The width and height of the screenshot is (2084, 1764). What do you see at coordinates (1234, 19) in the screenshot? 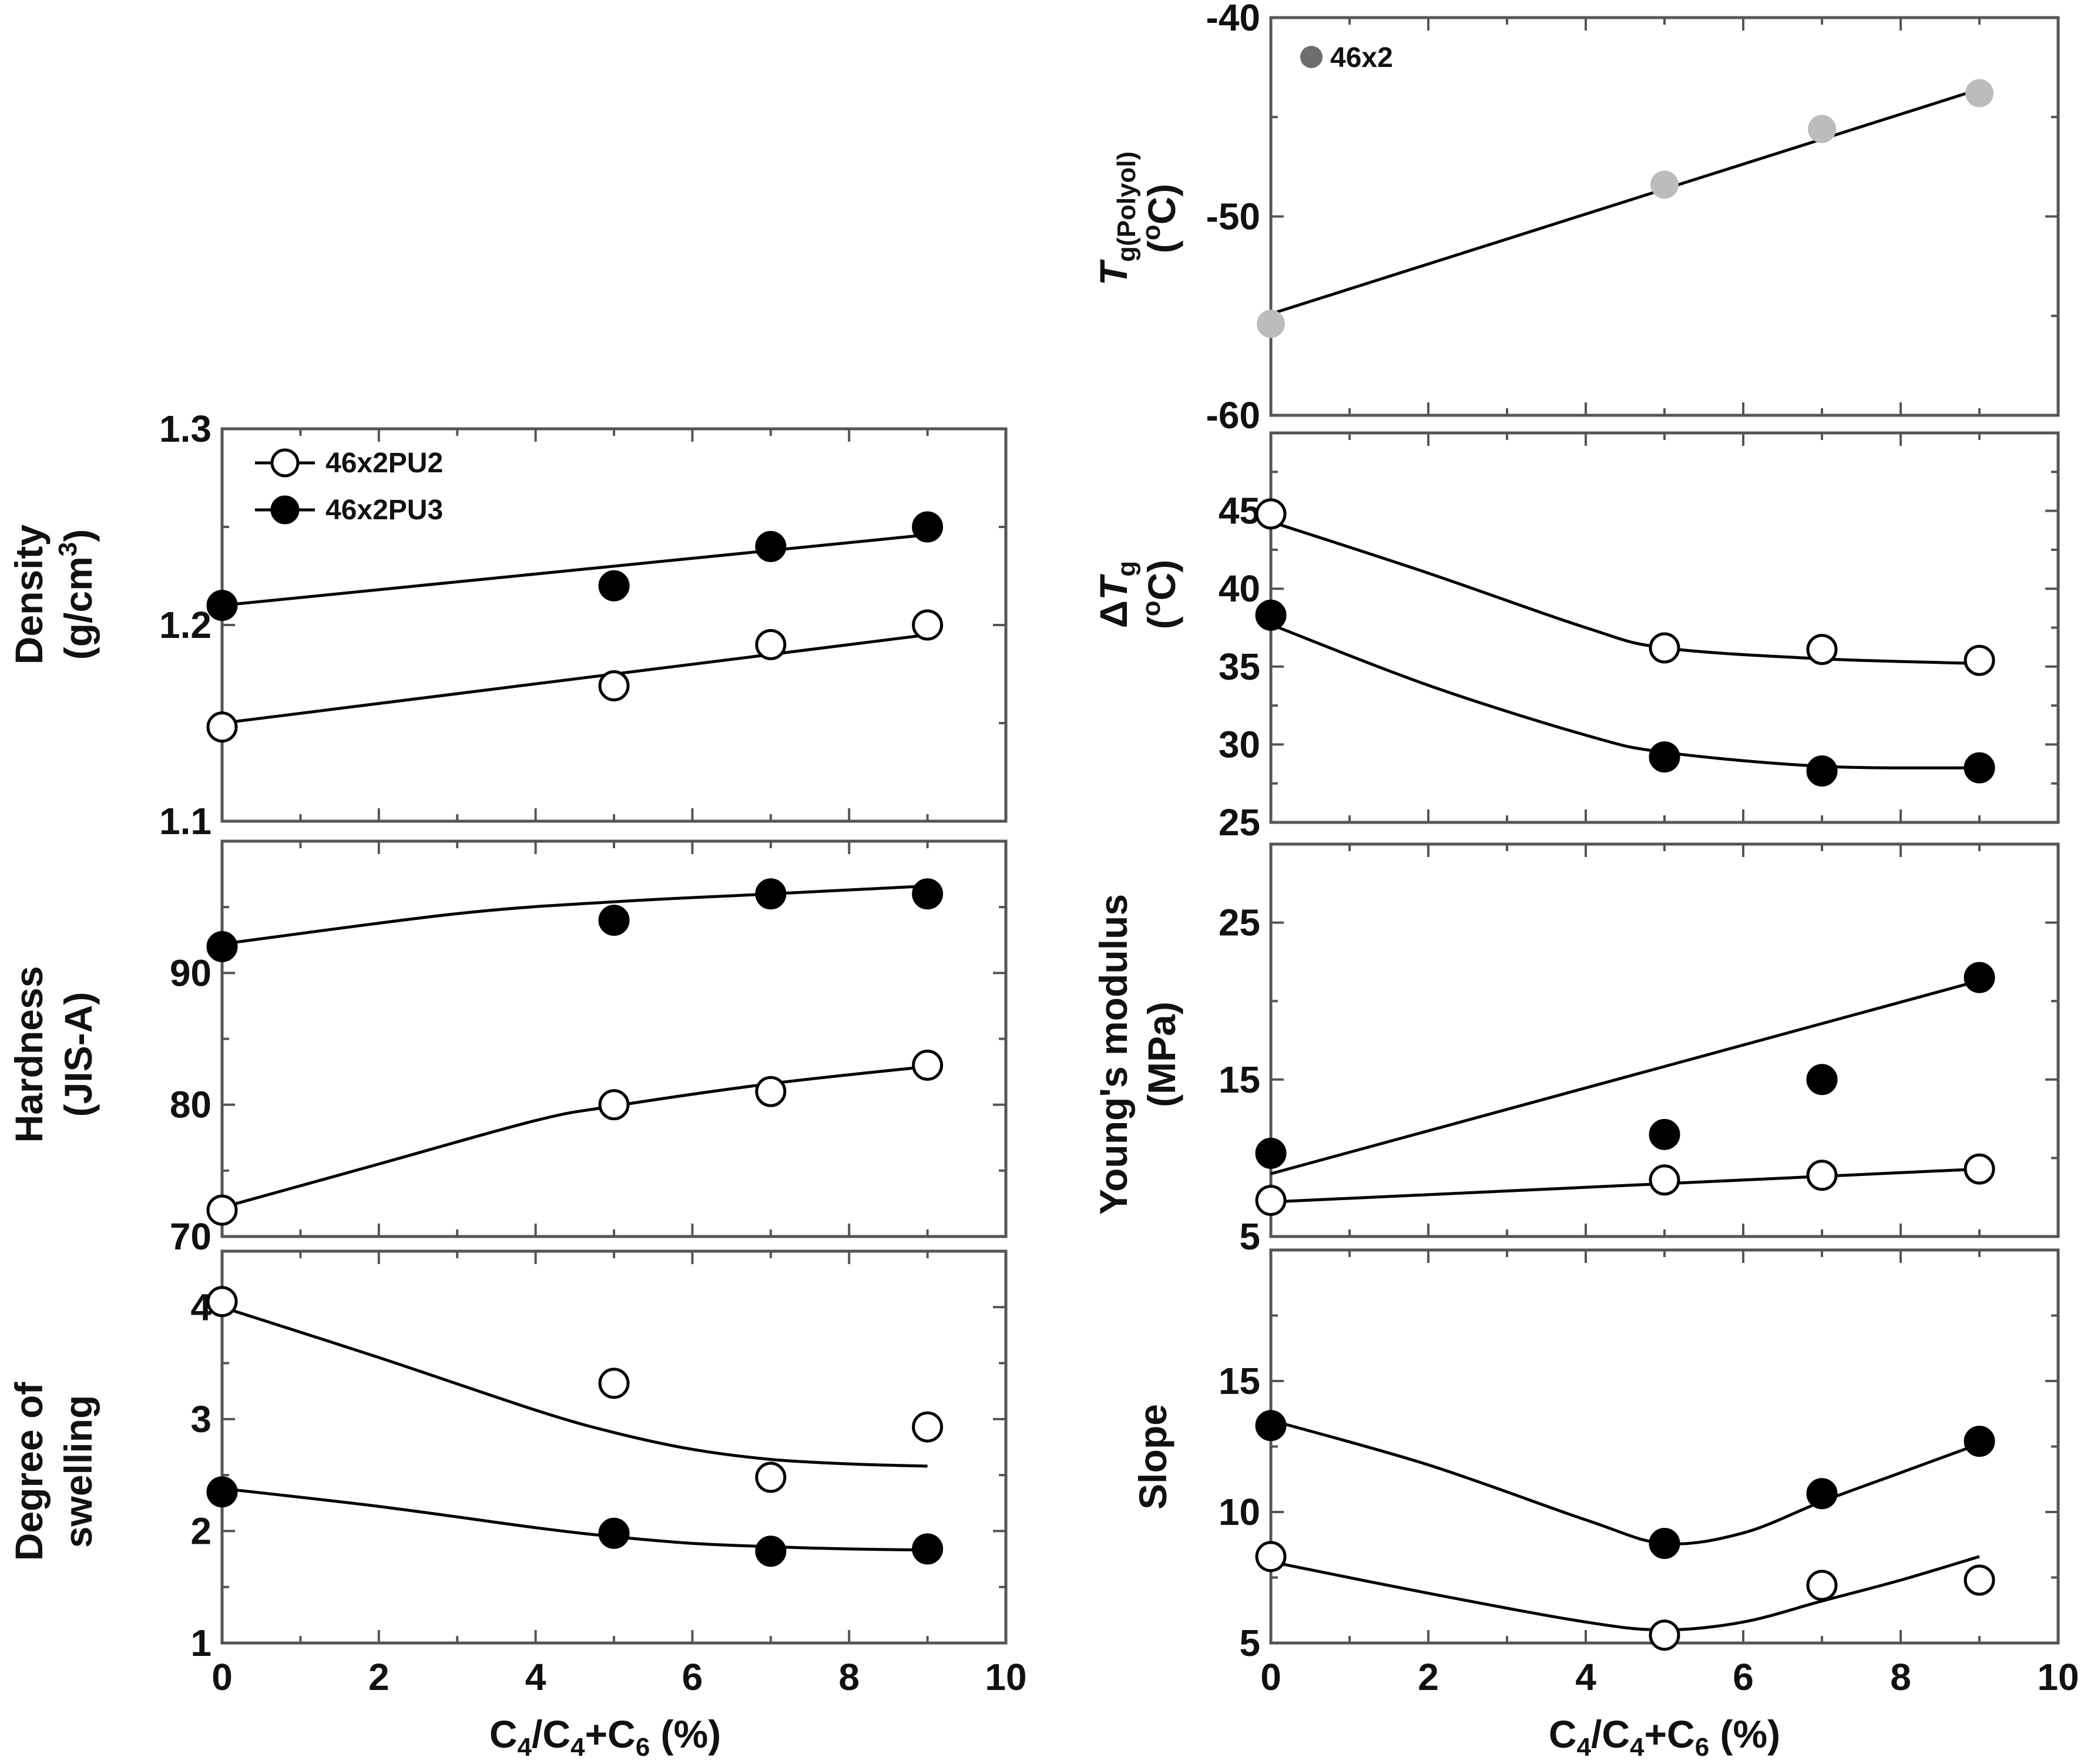
I see `tg_polyol-ytick-label: -40` at bounding box center [1234, 19].